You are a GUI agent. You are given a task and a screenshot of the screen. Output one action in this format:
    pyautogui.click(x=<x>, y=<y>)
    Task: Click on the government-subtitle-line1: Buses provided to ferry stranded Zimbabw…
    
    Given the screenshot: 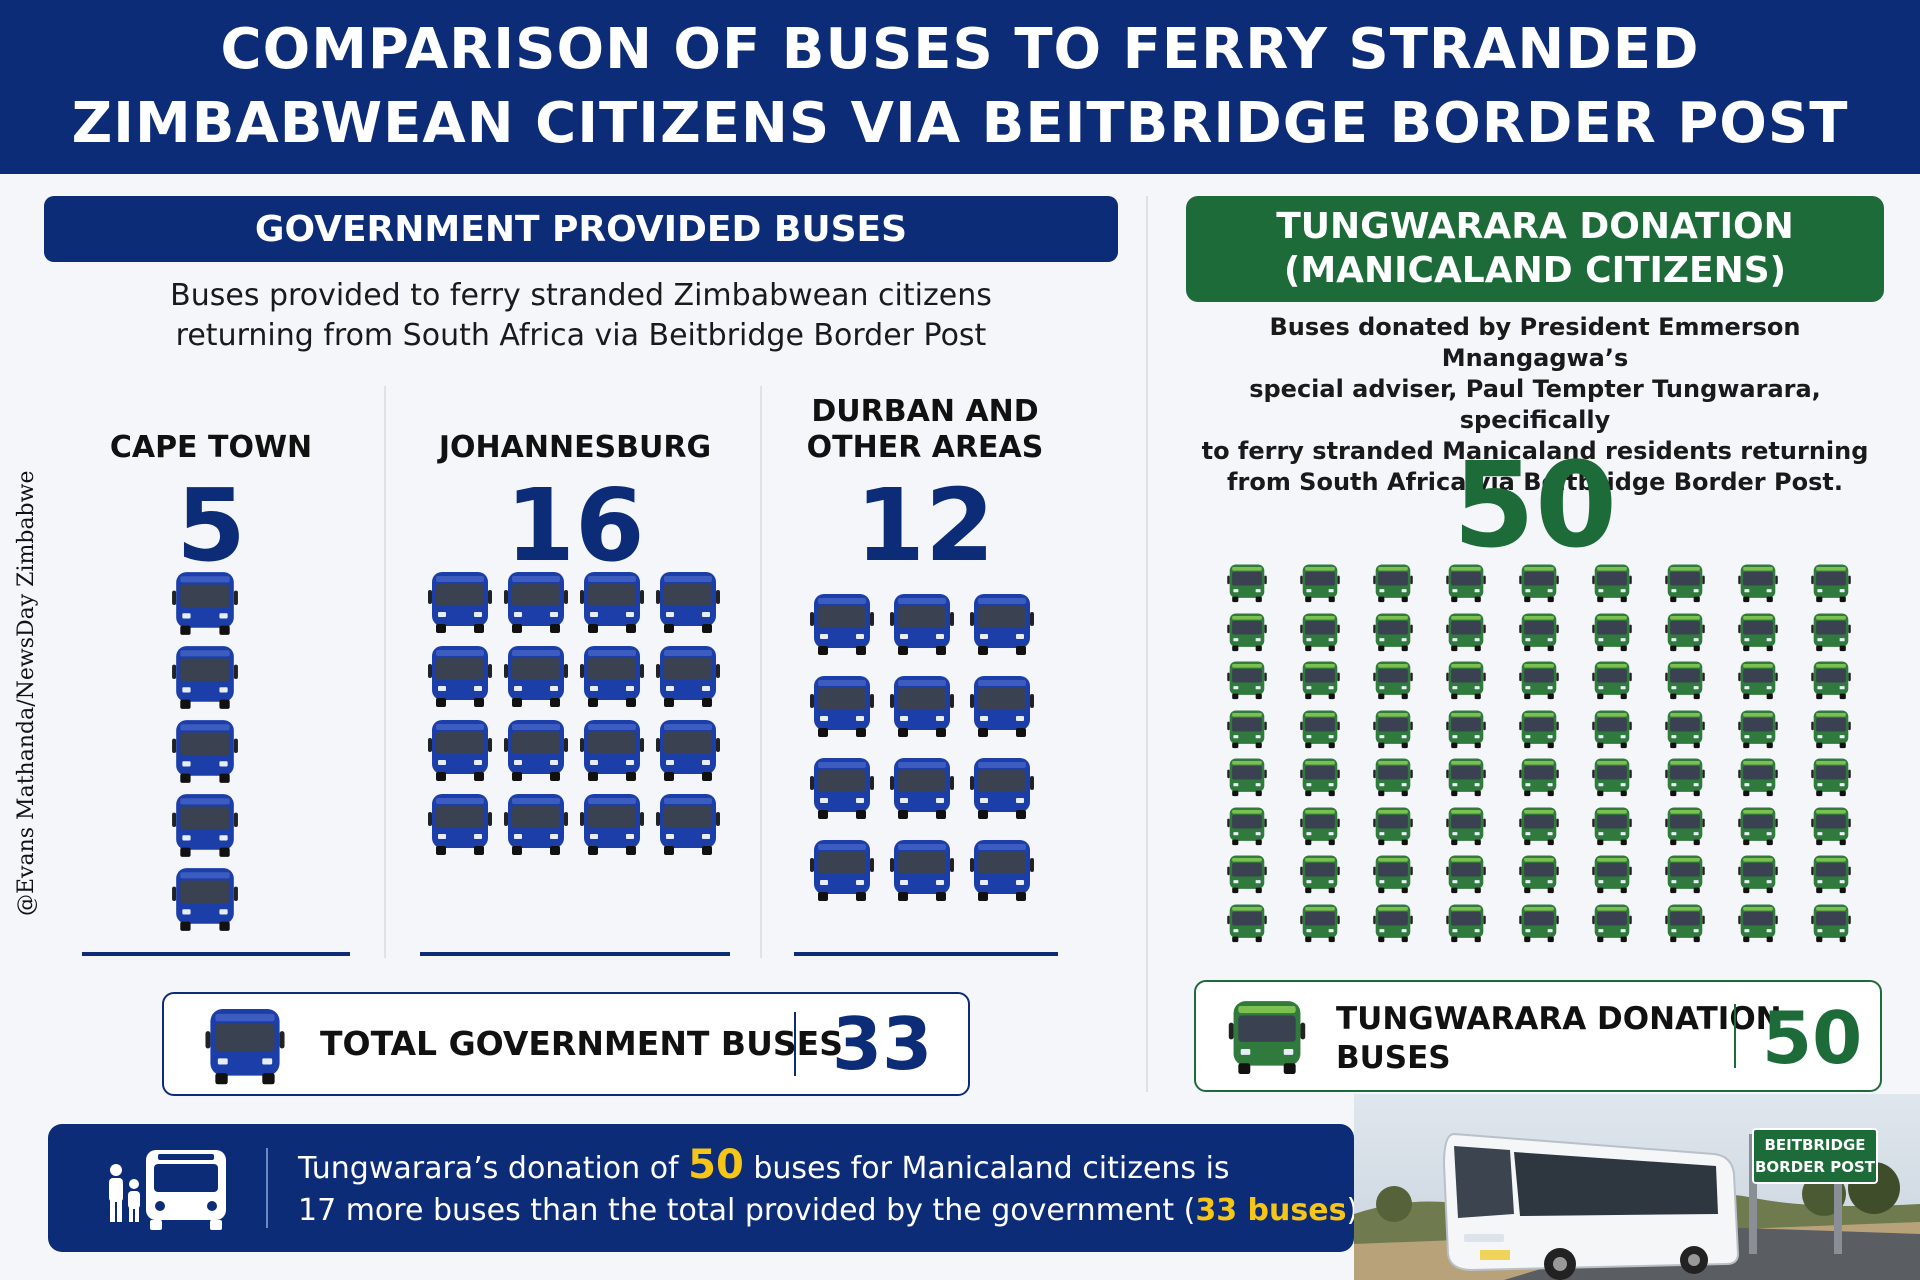 What is the action you would take?
    pyautogui.click(x=581, y=295)
    